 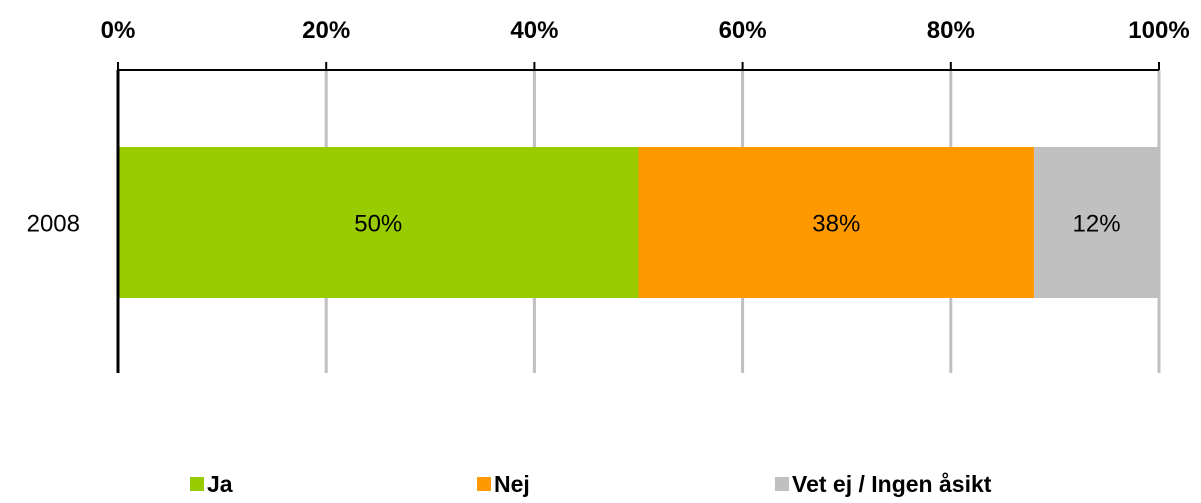 I want to click on bar-ja-2008, so click(x=378, y=222).